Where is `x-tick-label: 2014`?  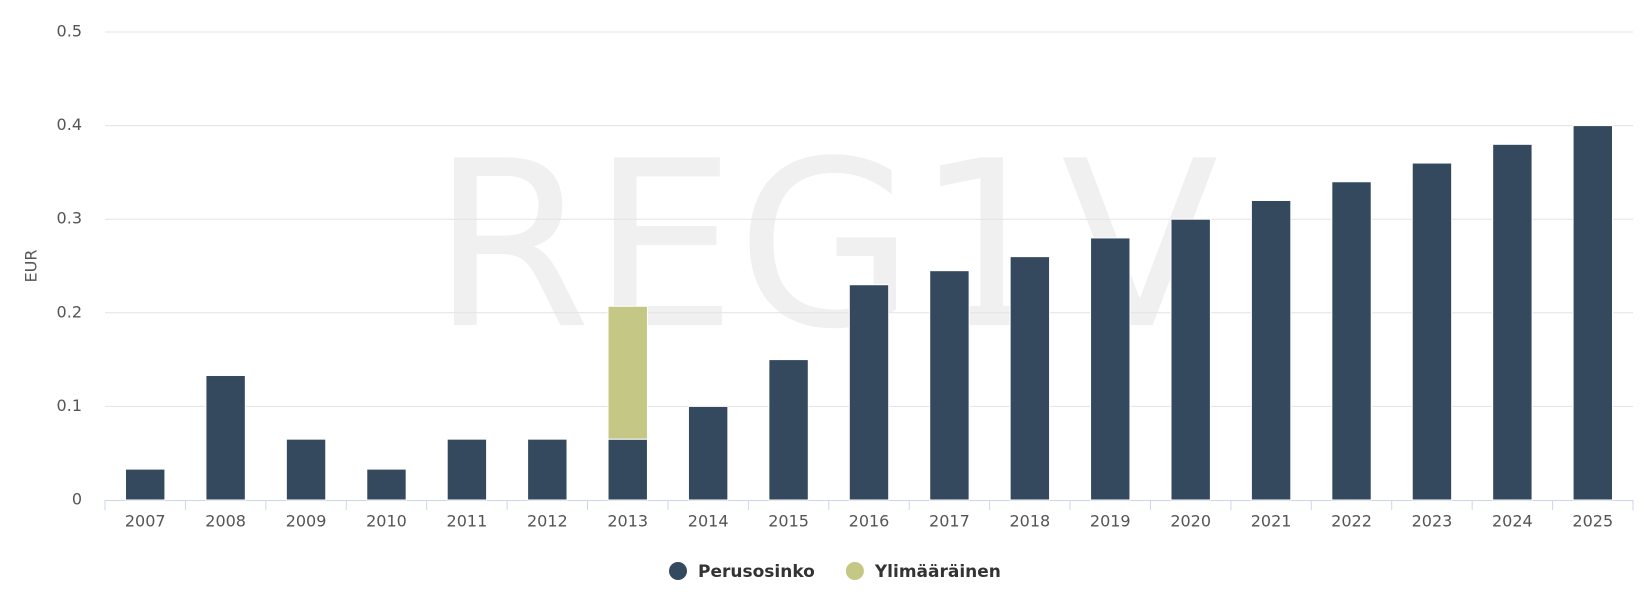
x-tick-label: 2014 is located at coordinates (708, 521).